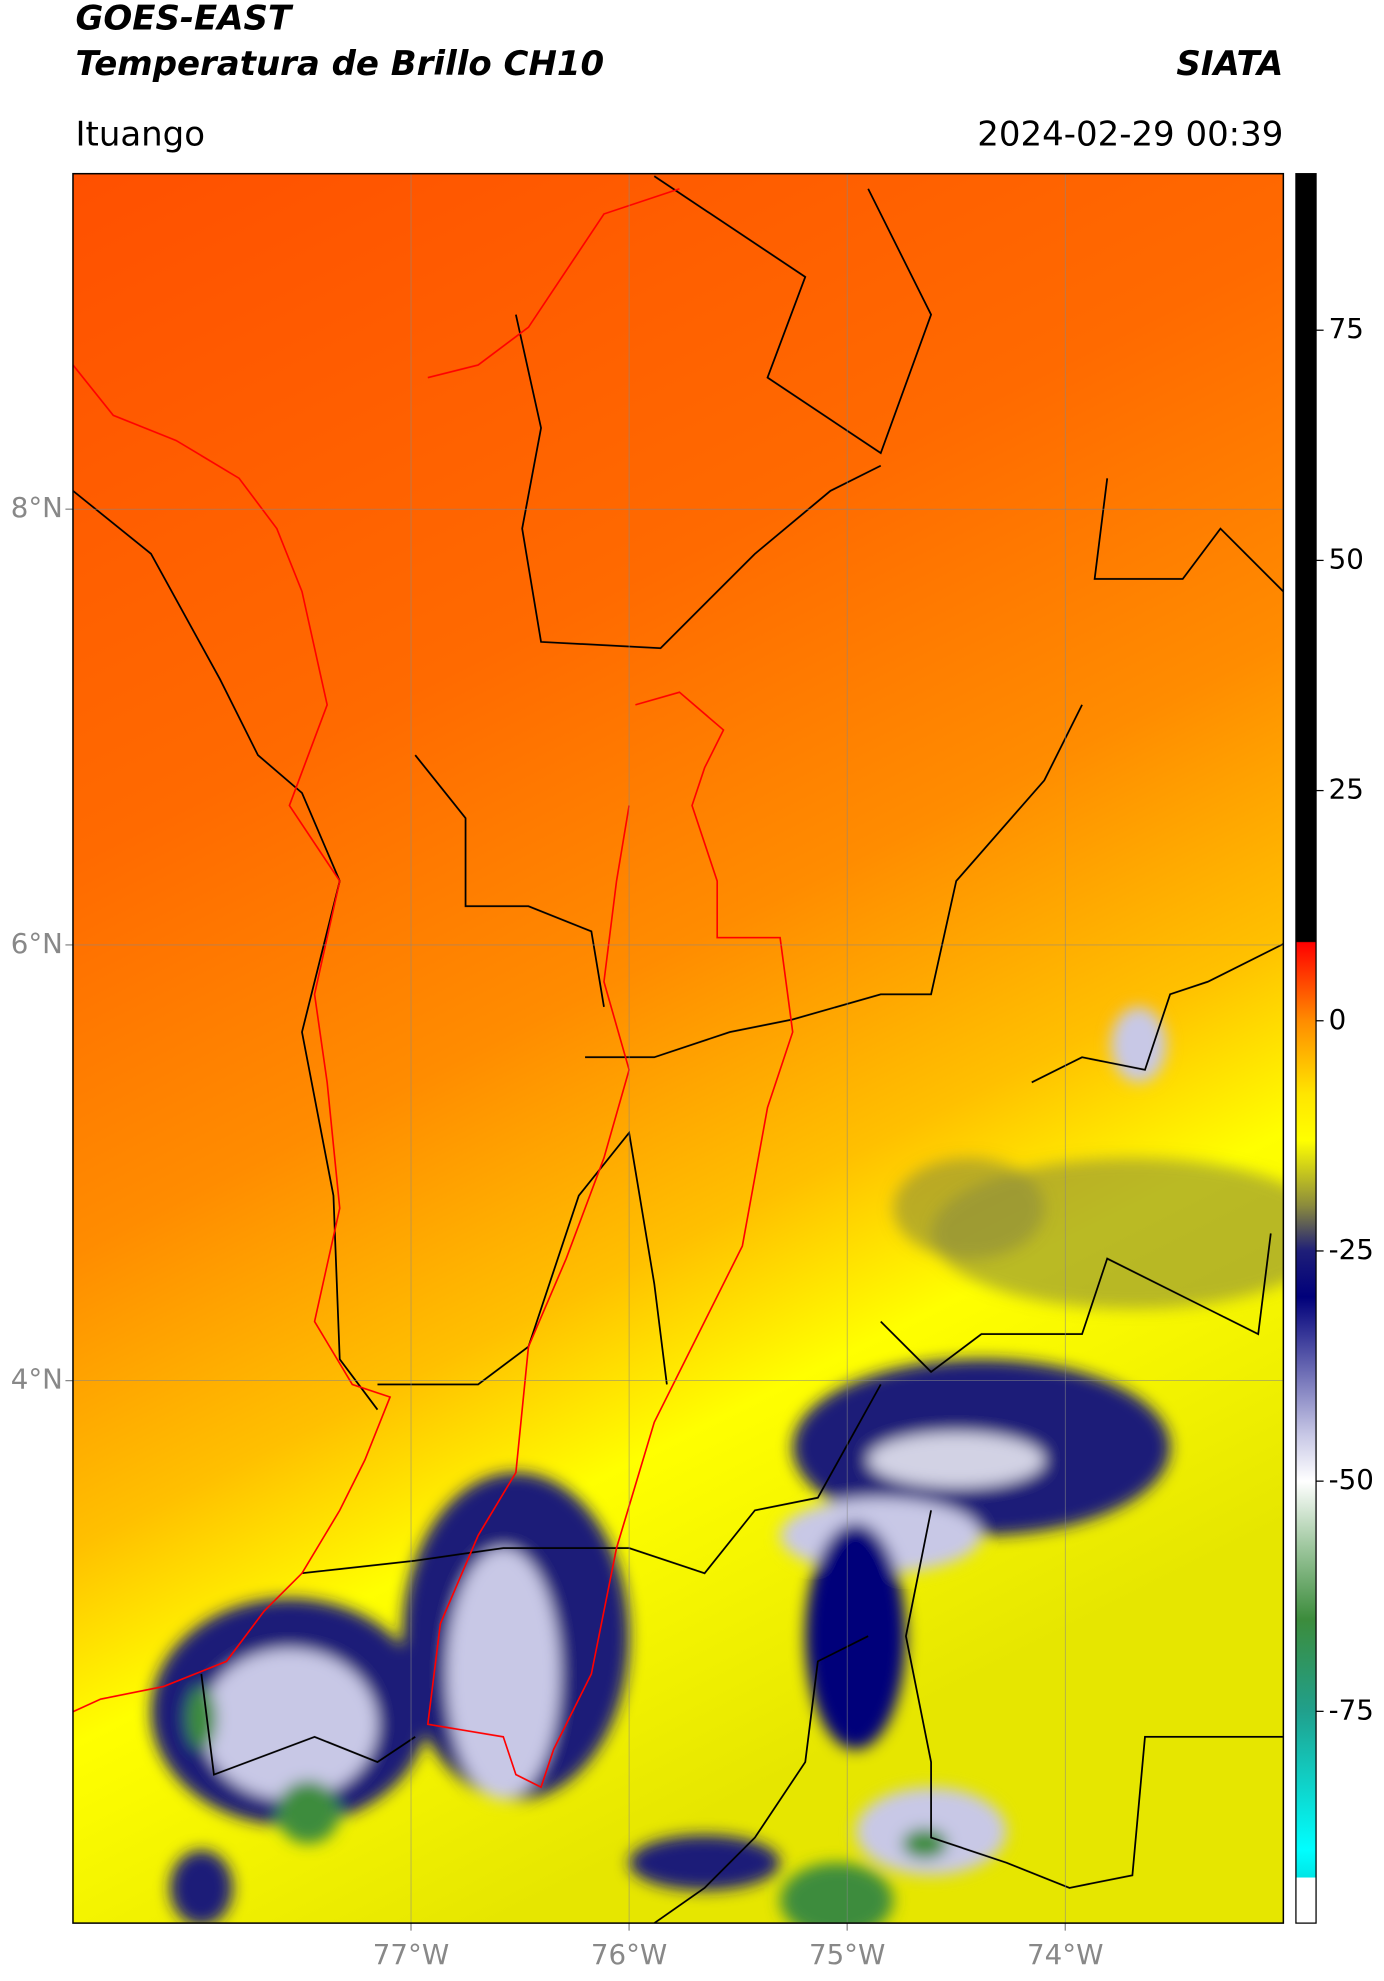  What do you see at coordinates (1346, 789) in the screenshot?
I see `colorbar-tick-label: 25` at bounding box center [1346, 789].